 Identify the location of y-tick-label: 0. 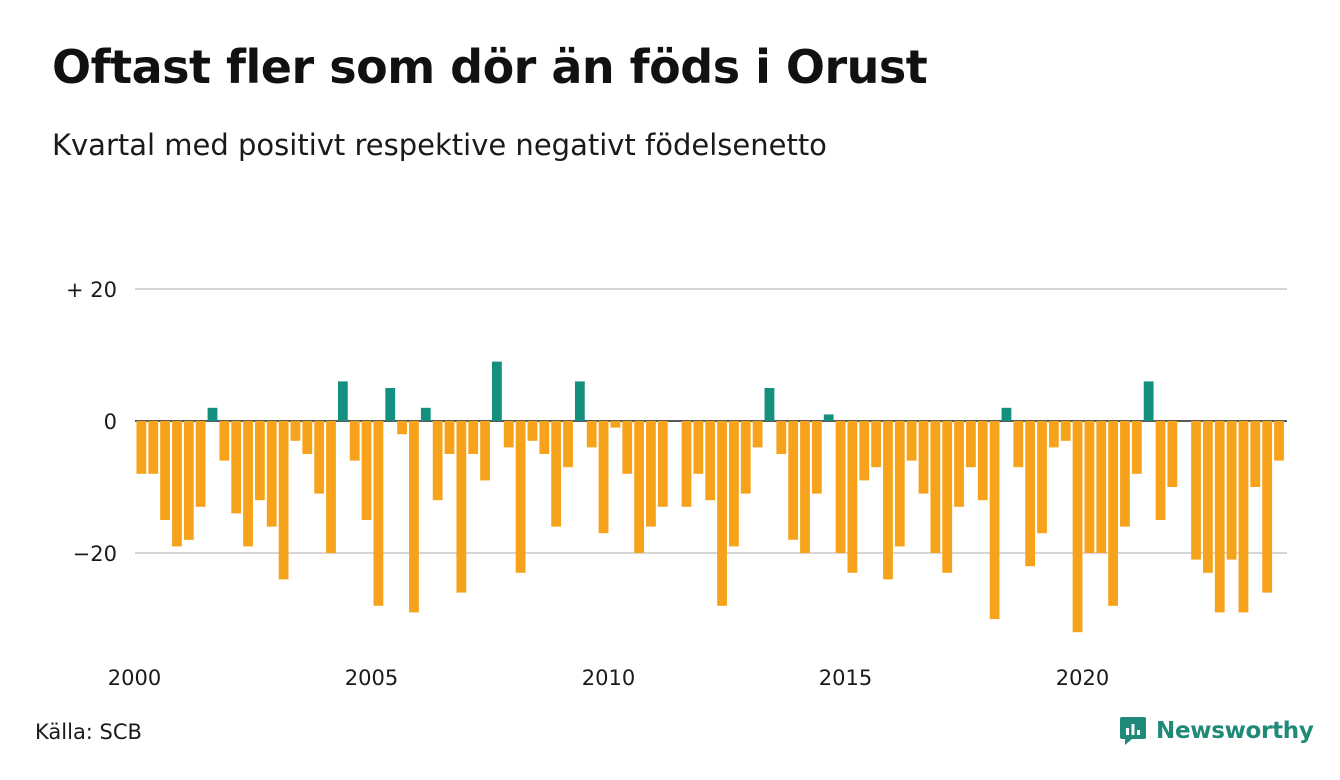
(110, 422).